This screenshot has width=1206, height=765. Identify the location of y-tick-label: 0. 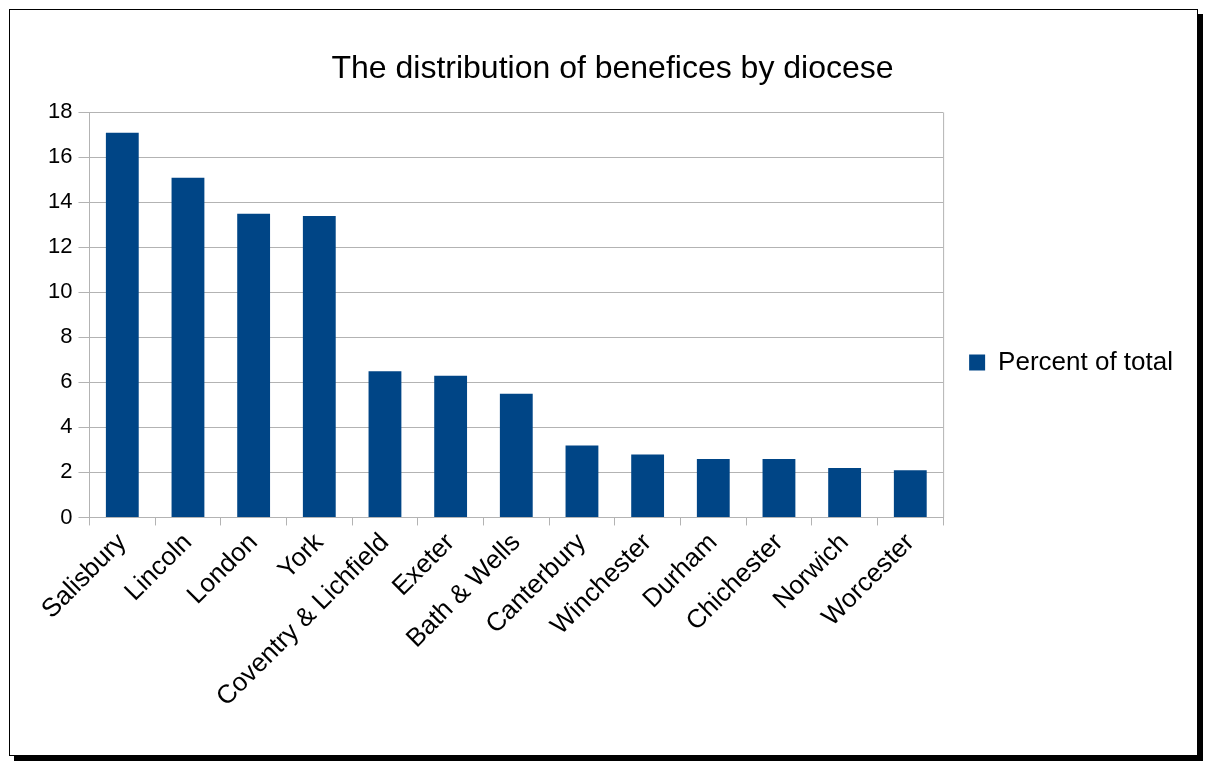
(66, 516).